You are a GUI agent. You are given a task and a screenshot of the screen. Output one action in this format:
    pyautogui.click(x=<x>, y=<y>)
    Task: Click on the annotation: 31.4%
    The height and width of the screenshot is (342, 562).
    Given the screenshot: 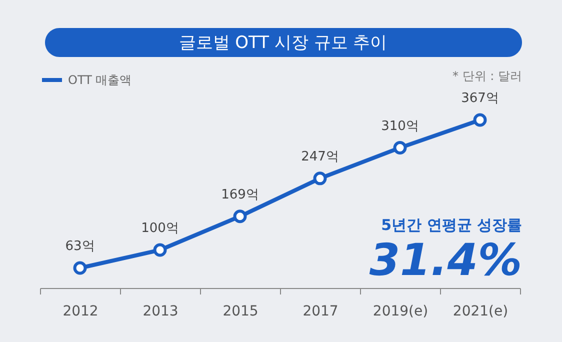 What is the action you would take?
    pyautogui.click(x=445, y=260)
    